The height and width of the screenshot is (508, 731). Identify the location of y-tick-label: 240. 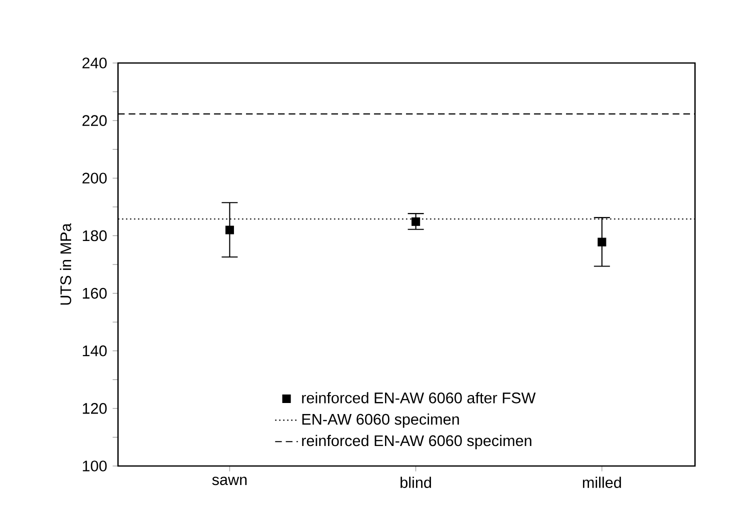
(94, 63).